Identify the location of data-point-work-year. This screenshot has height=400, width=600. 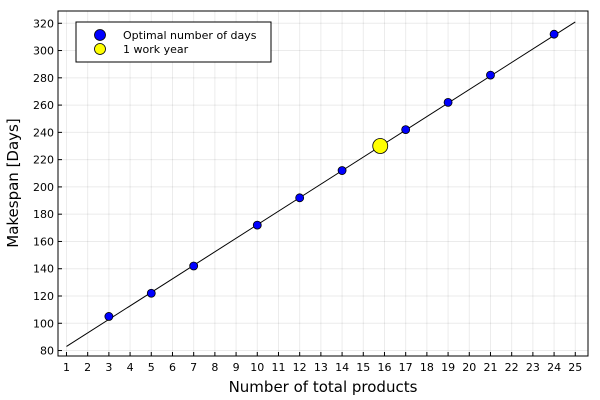
(380, 146).